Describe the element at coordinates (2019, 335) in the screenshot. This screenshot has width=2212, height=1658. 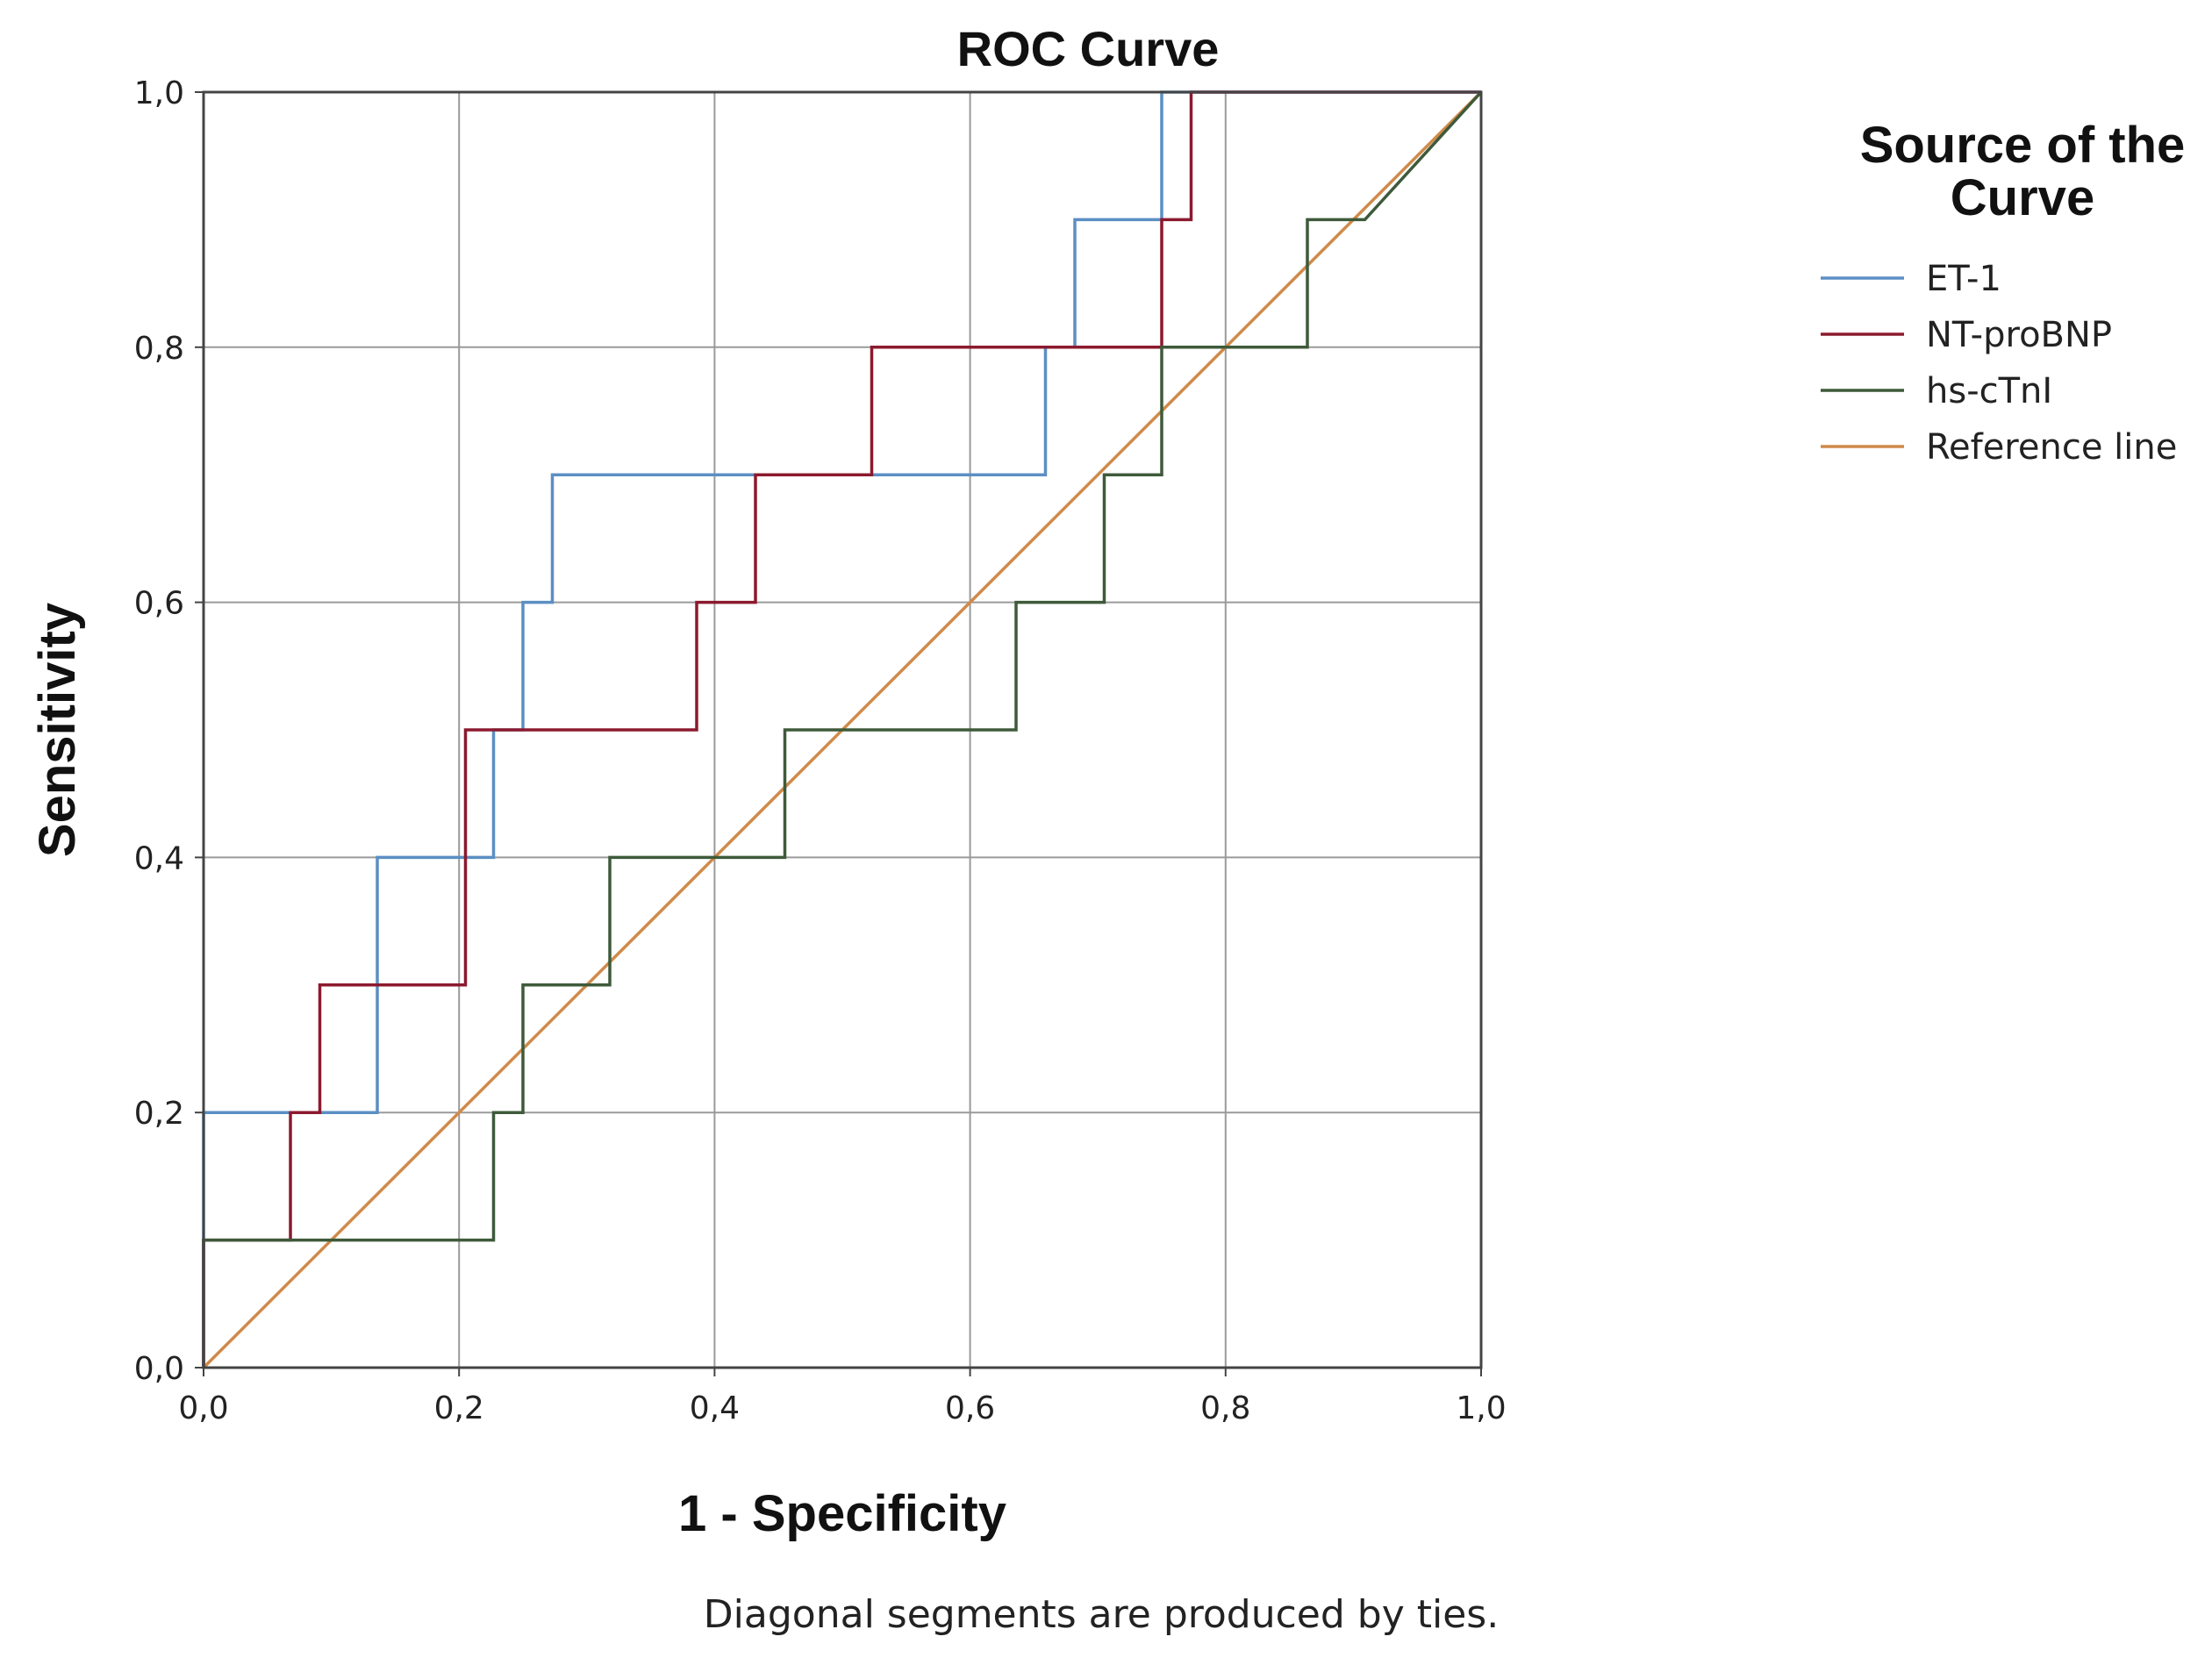
I see `legend-label: NT-proBNP` at that location.